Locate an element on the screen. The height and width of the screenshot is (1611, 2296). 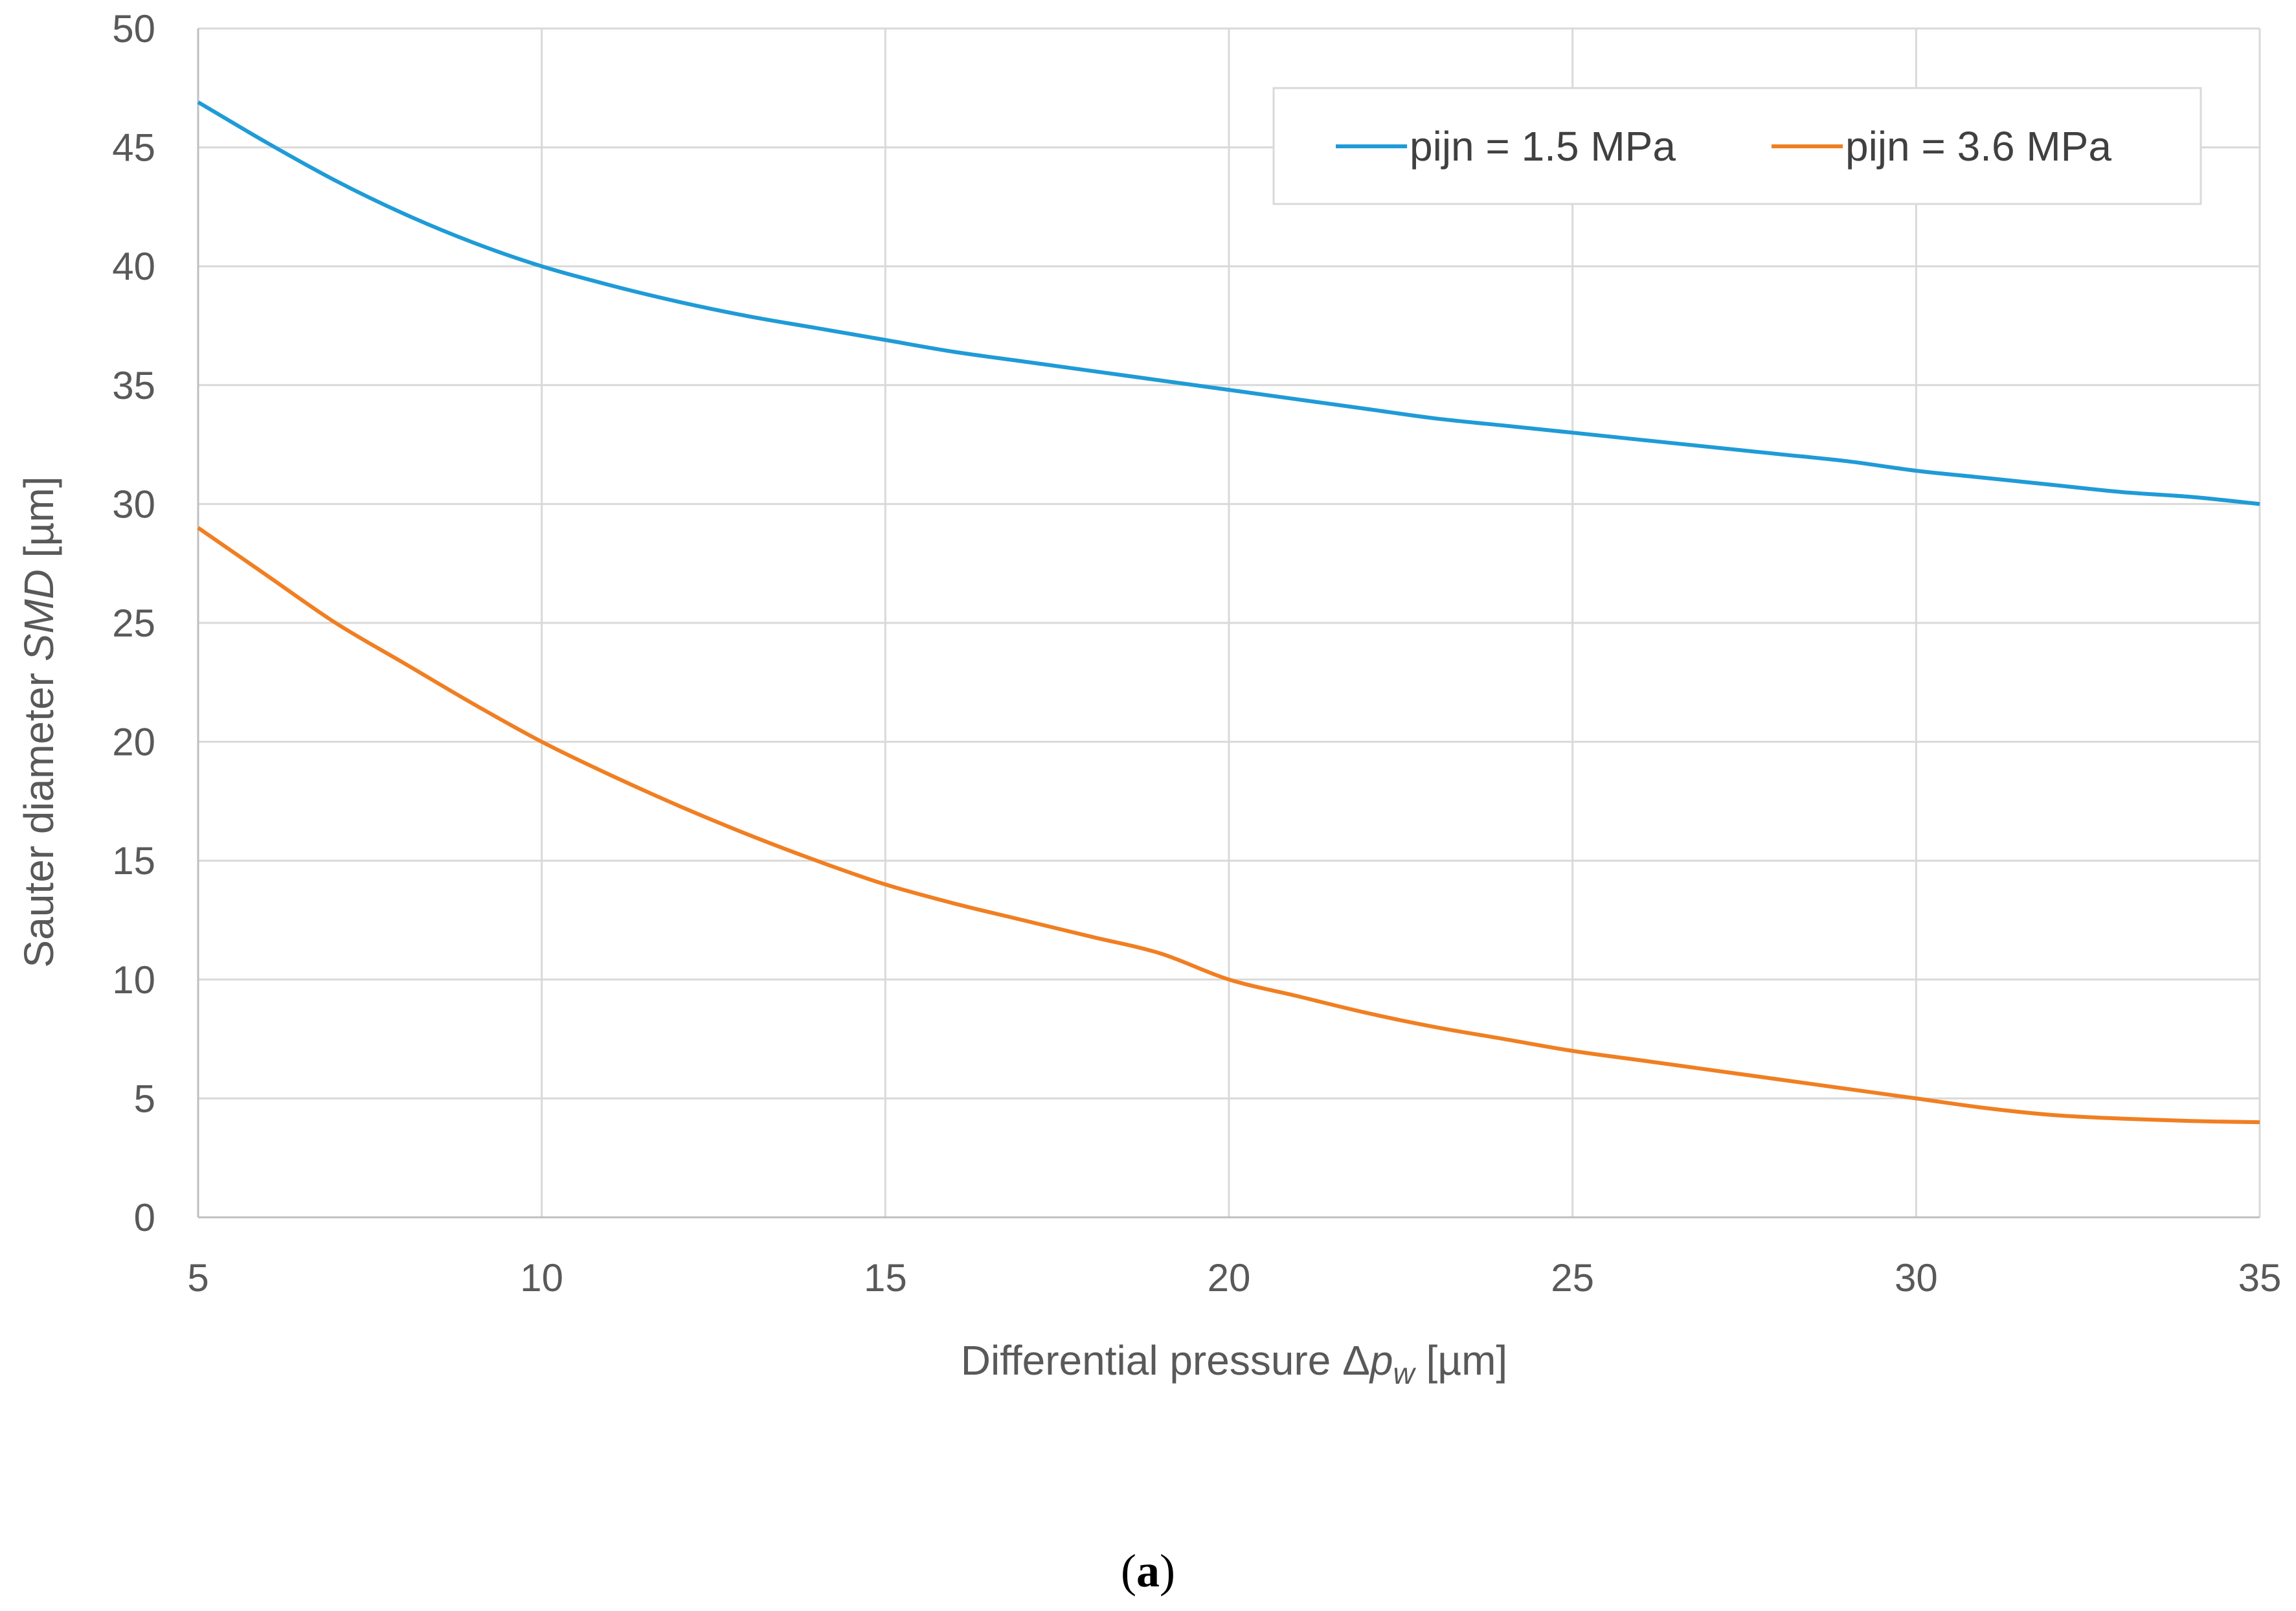
legend-box is located at coordinates (1737, 146).